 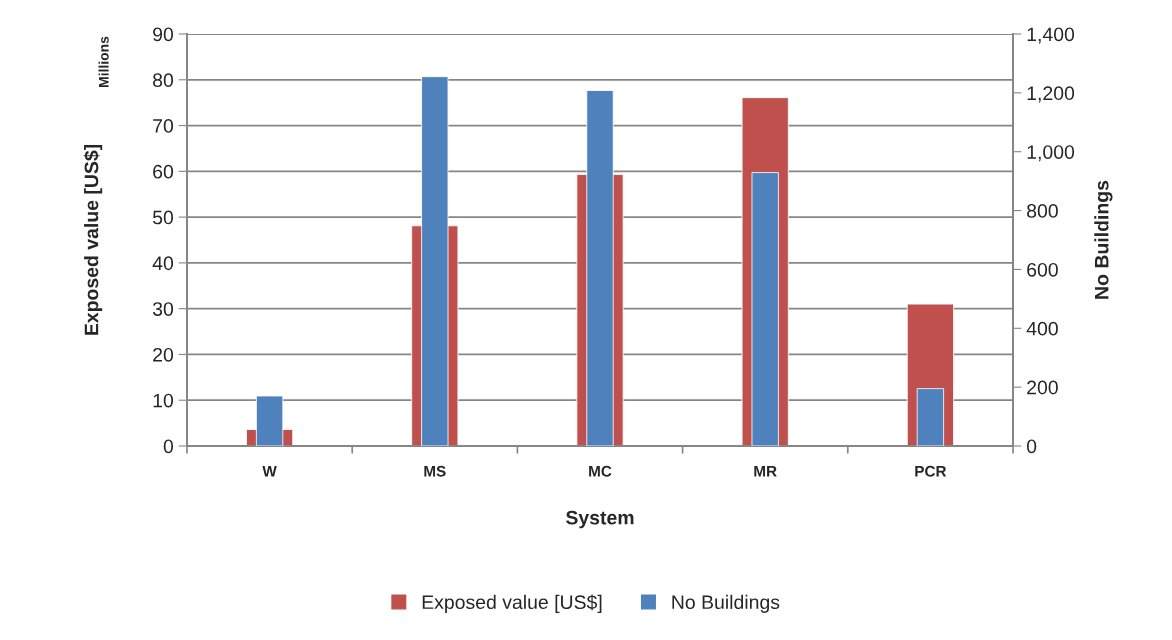 What do you see at coordinates (1103, 239) in the screenshot?
I see `y2-axis-title: No Buildings` at bounding box center [1103, 239].